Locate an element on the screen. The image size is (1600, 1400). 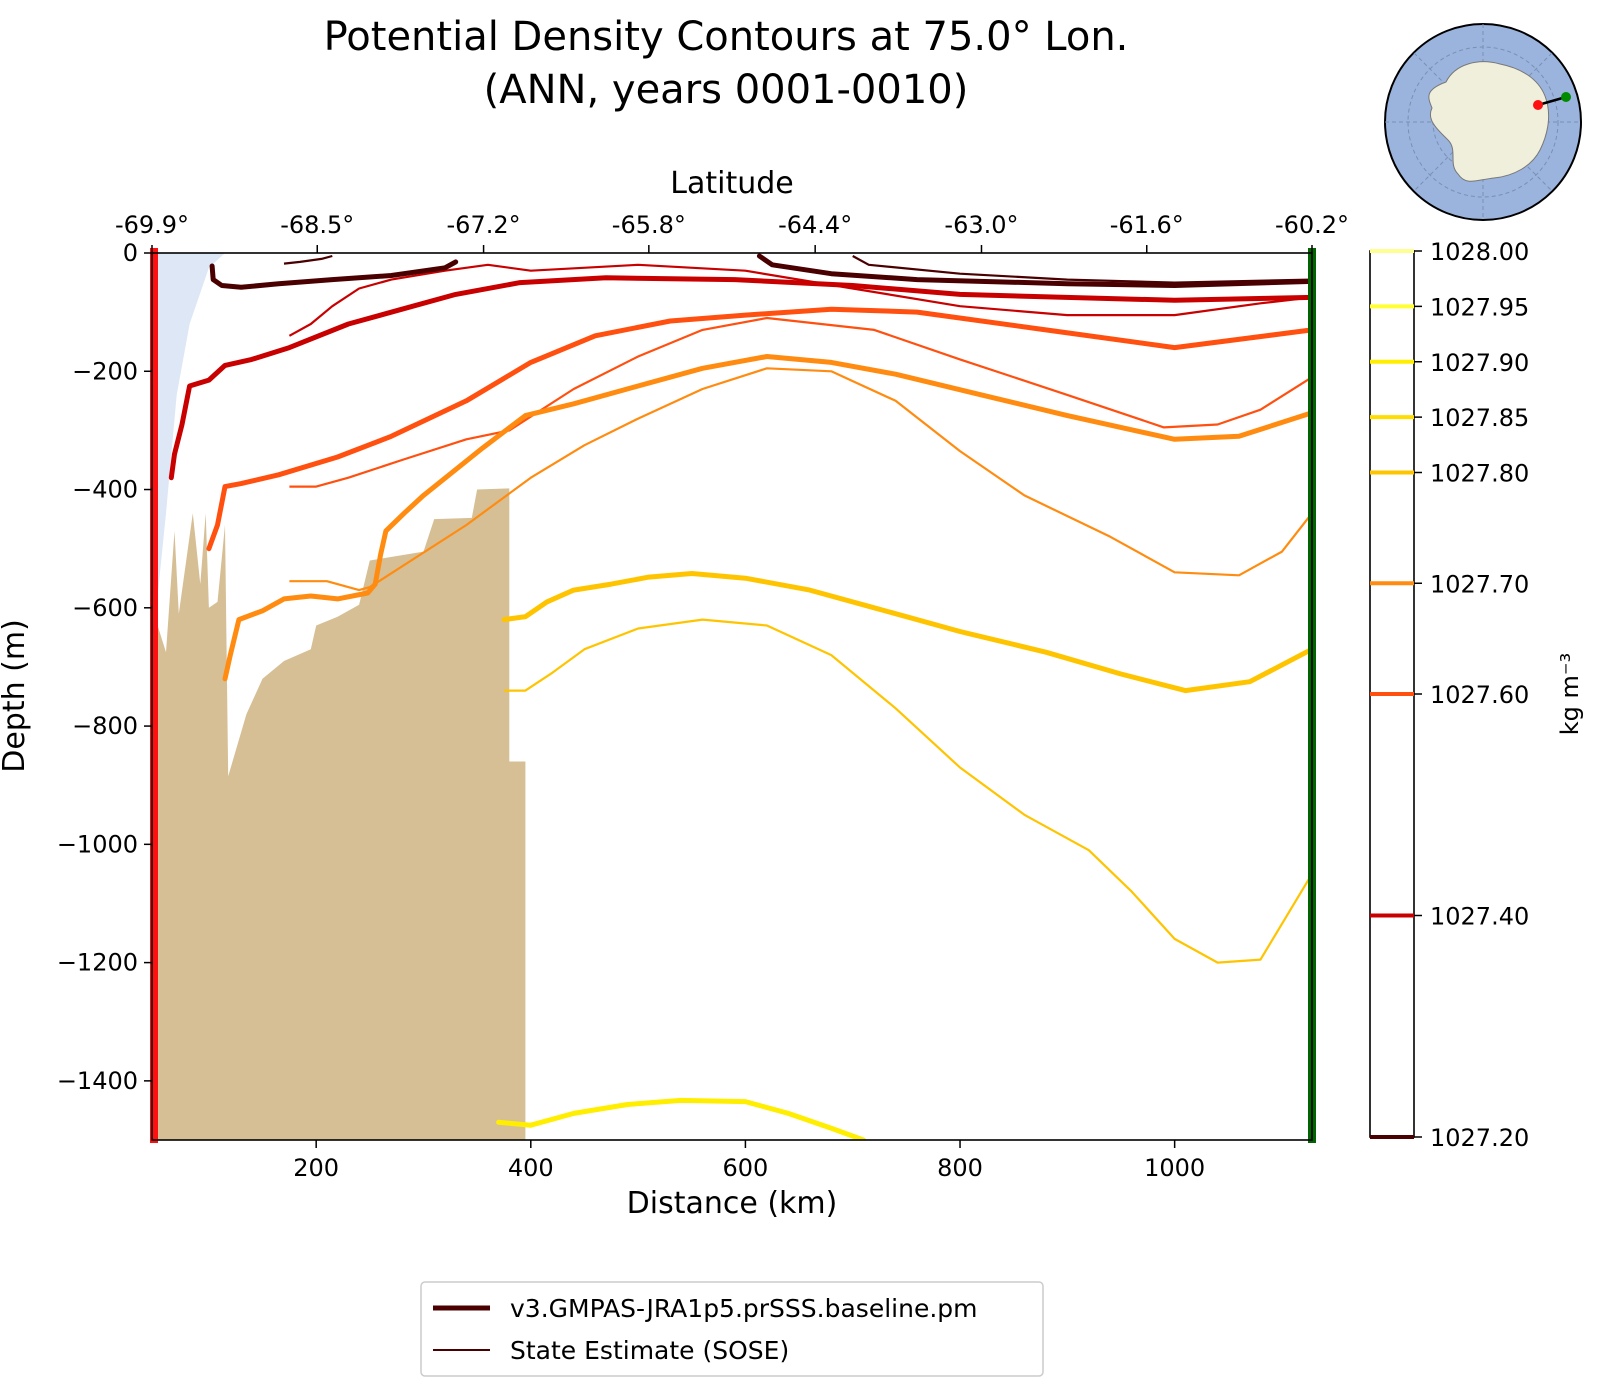
sose-contour-1027.8 is located at coordinates (908, 791).